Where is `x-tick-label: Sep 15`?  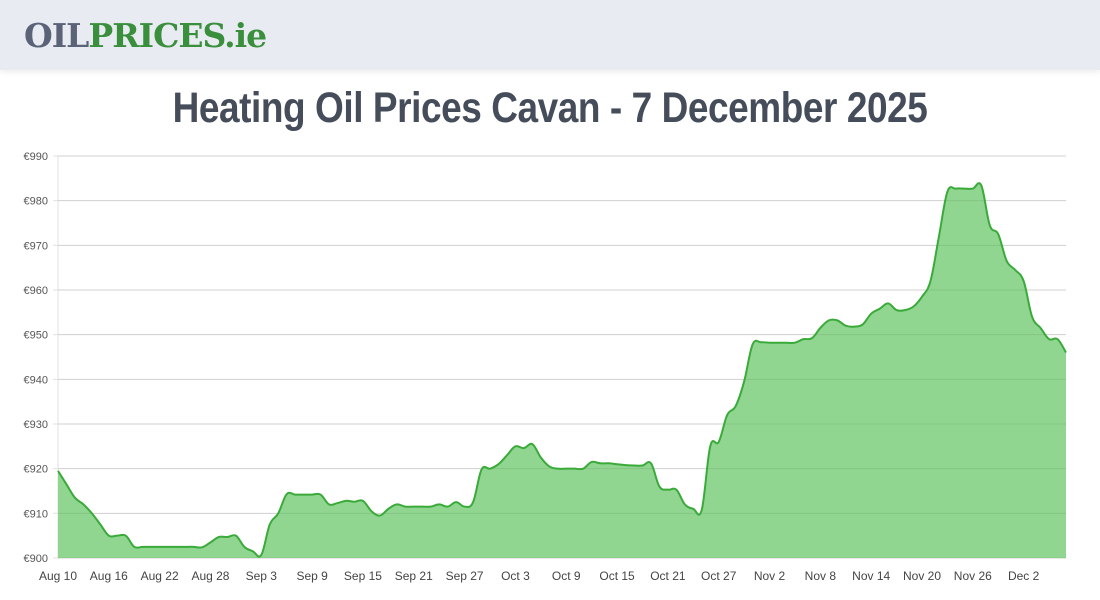
x-tick-label: Sep 15 is located at coordinates (363, 576).